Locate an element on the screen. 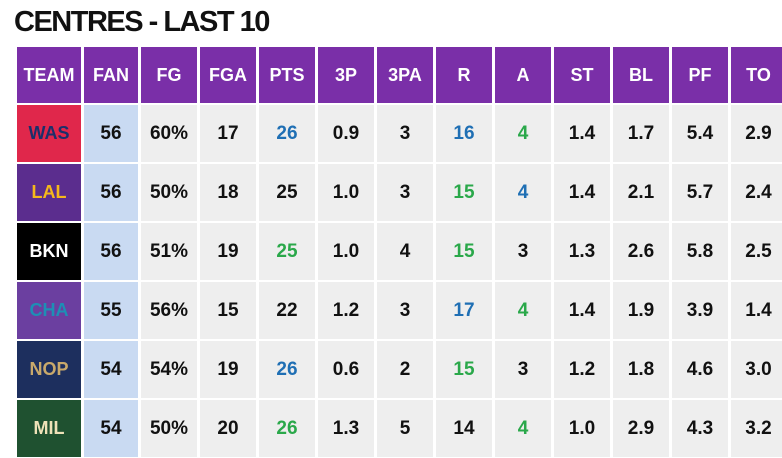  stat-cell-bl: 2.6 is located at coordinates (641, 251).